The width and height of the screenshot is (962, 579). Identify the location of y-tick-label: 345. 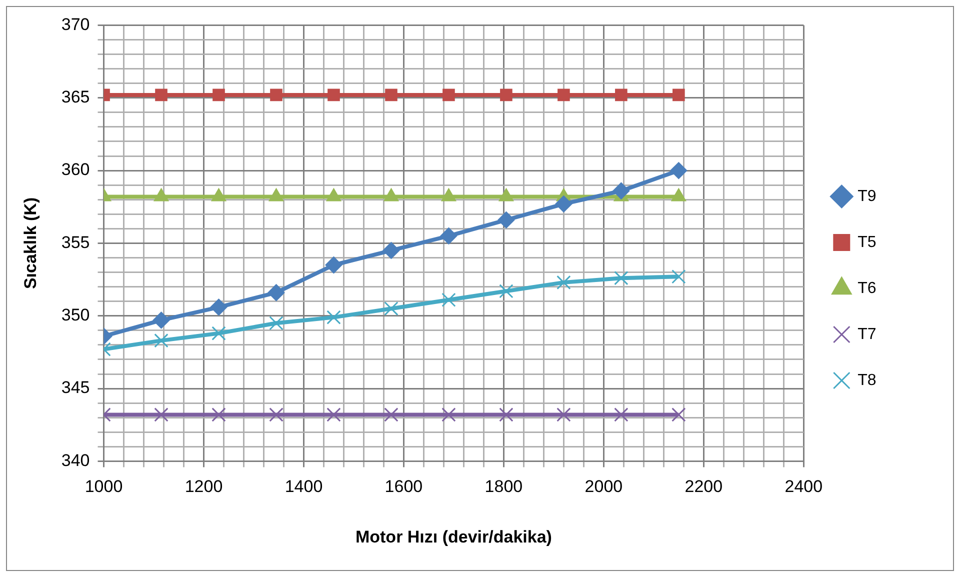
(75, 388).